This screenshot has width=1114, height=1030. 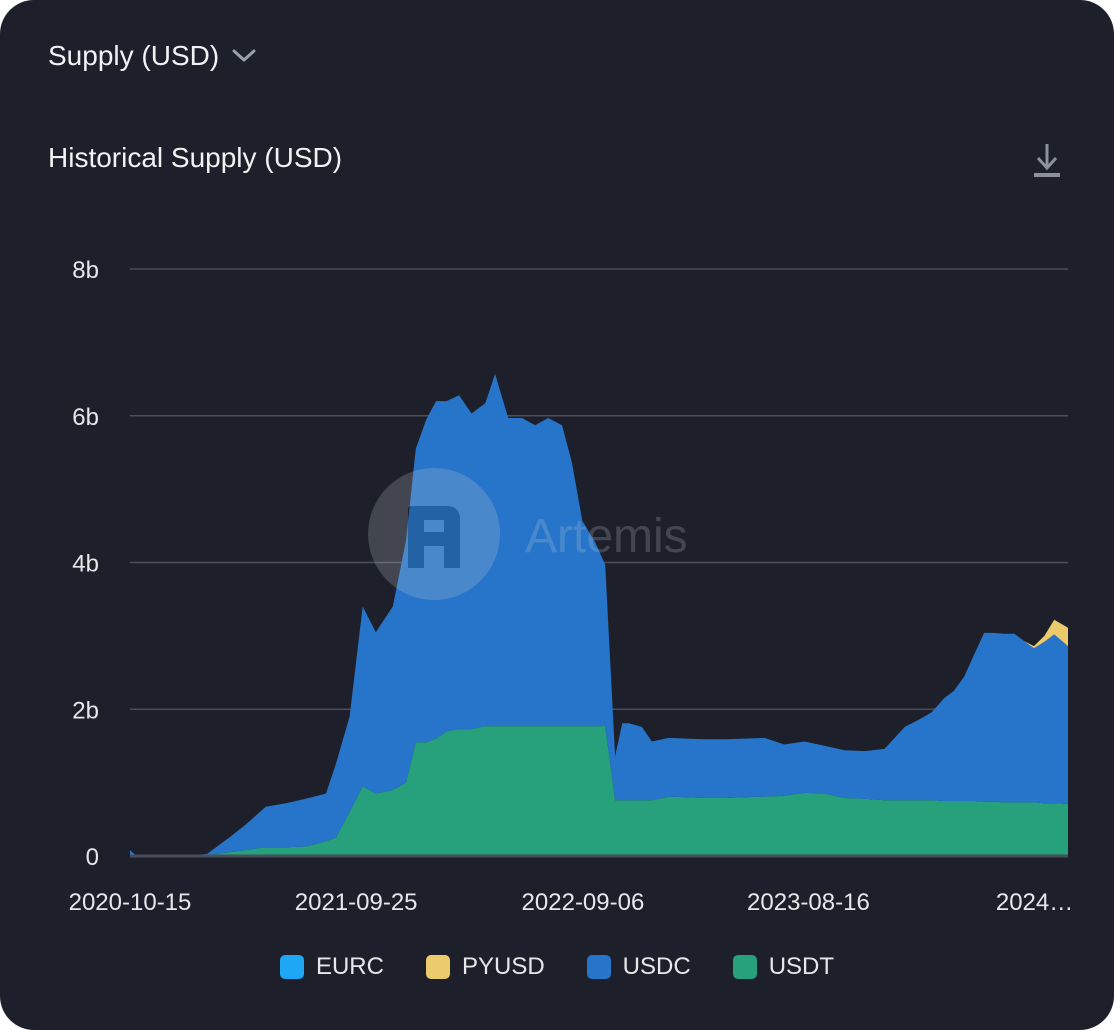 What do you see at coordinates (656, 966) in the screenshot?
I see `legend-label: USDC` at bounding box center [656, 966].